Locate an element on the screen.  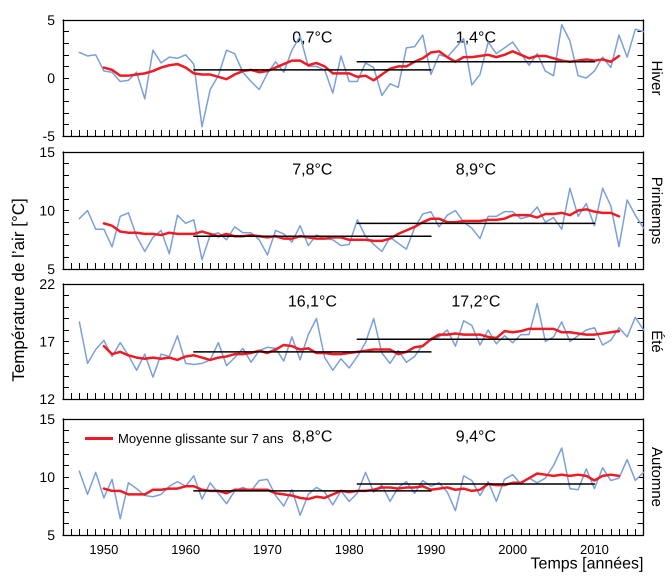
x-tick-label: 1970 is located at coordinates (267, 549).